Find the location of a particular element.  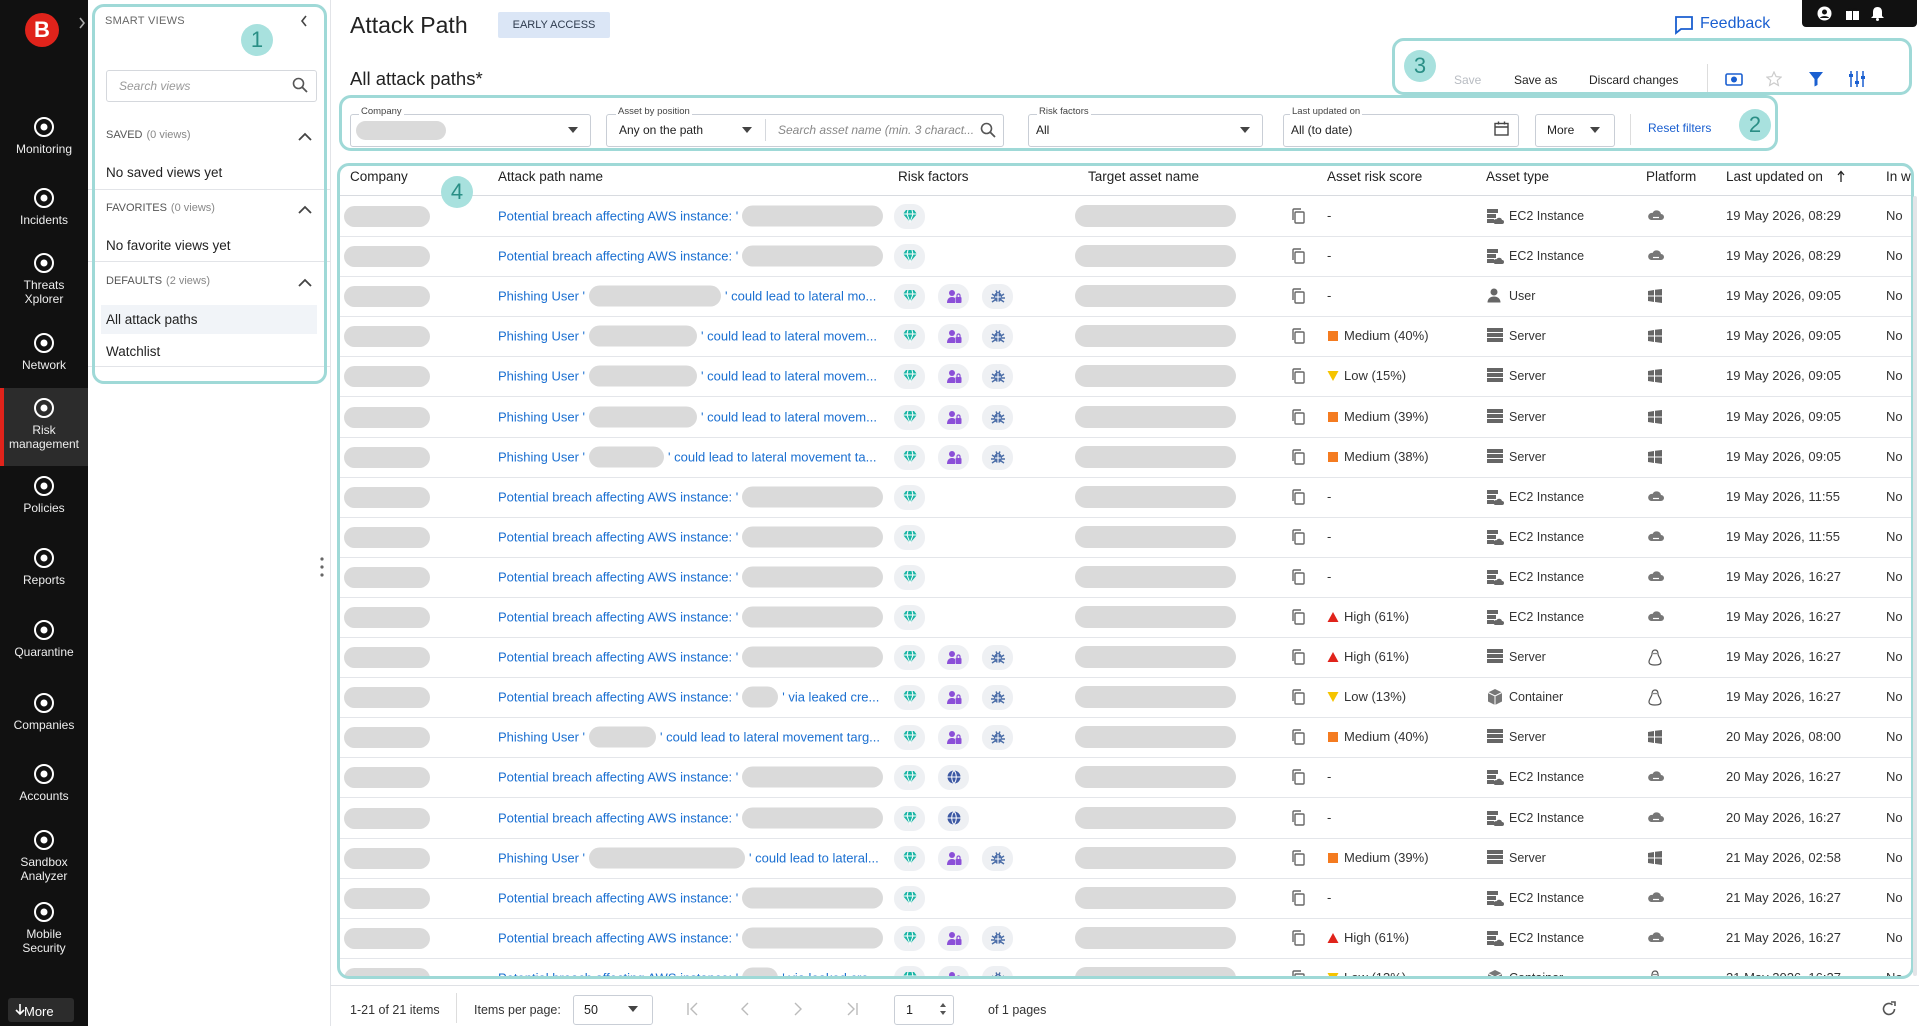

view-action: Save is located at coordinates (1468, 80).